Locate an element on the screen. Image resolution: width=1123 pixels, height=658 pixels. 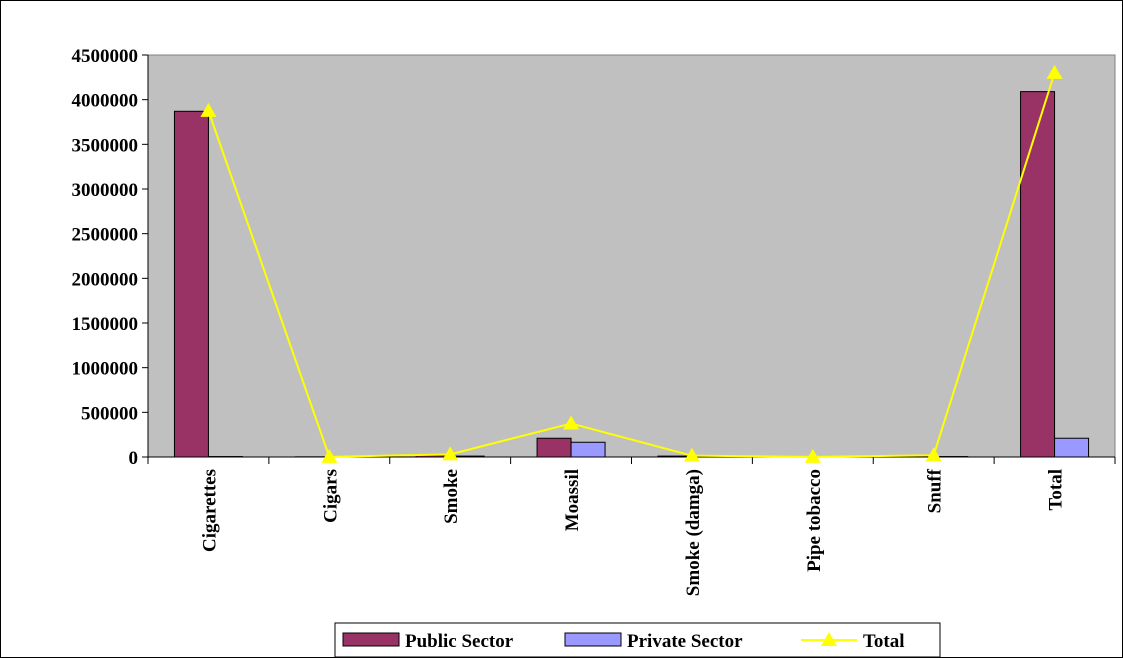
legend-label: Private Sector is located at coordinates (685, 641).